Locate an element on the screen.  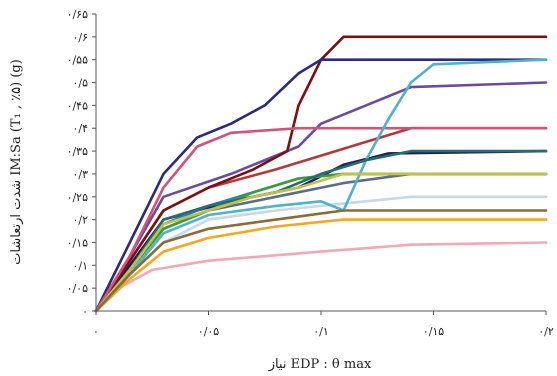
y-tick-label: ۰/۴۵ is located at coordinates (78, 105).